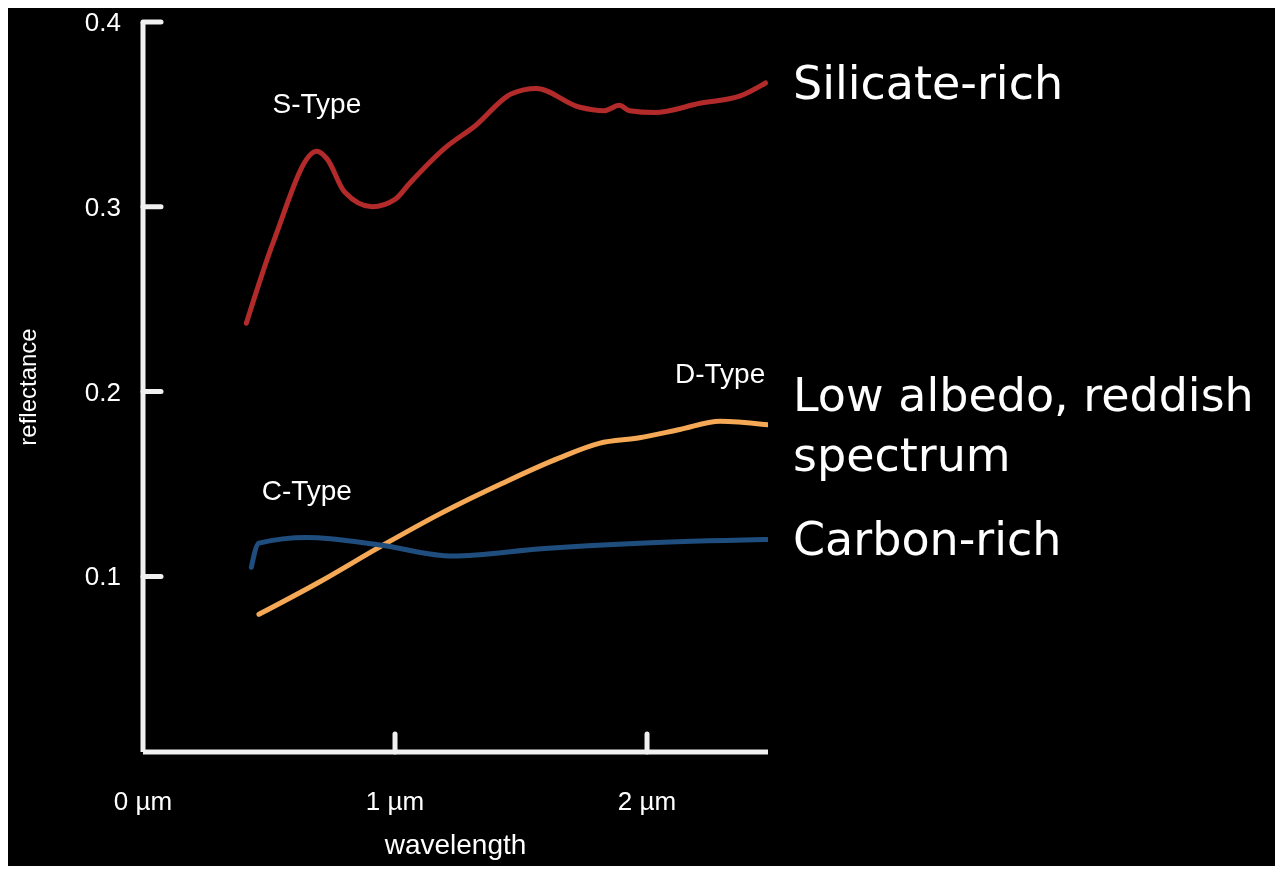 This screenshot has height=869, width=1283. Describe the element at coordinates (720, 374) in the screenshot. I see `series-label: D-Type` at that location.